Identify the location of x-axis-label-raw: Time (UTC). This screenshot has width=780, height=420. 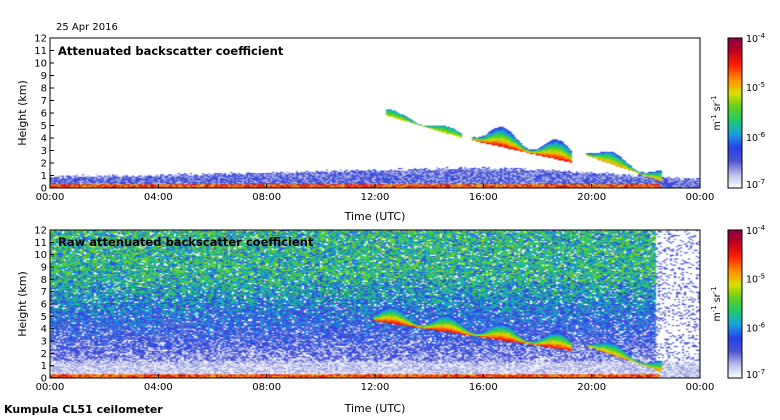
(375, 408).